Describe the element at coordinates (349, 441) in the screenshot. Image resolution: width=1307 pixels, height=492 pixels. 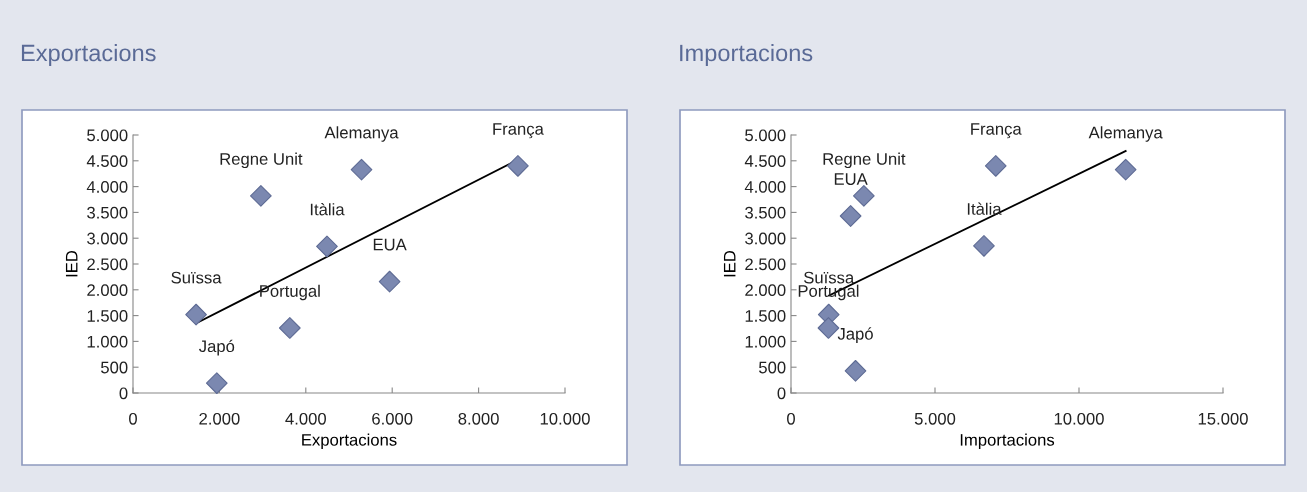
I see `x-axis-title: Exportacions` at that location.